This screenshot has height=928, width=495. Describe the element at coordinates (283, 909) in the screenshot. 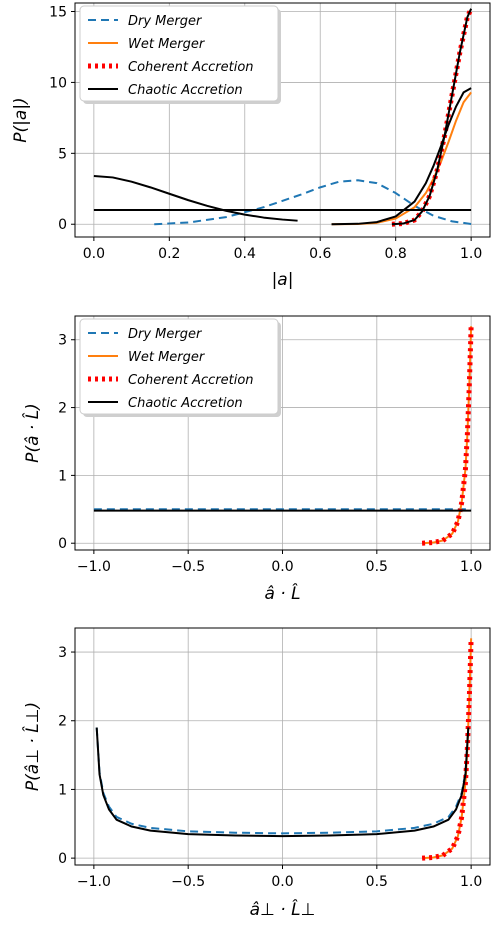

I see `x-axis-label: â⊥ · L̂⊥` at that location.